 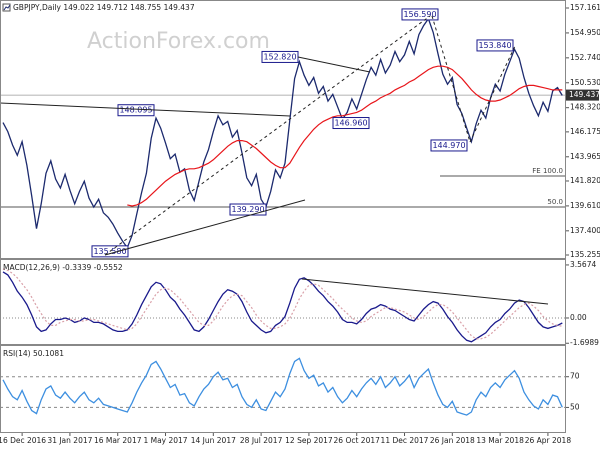 I want to click on annotation-label: 148.095, so click(x=135, y=110).